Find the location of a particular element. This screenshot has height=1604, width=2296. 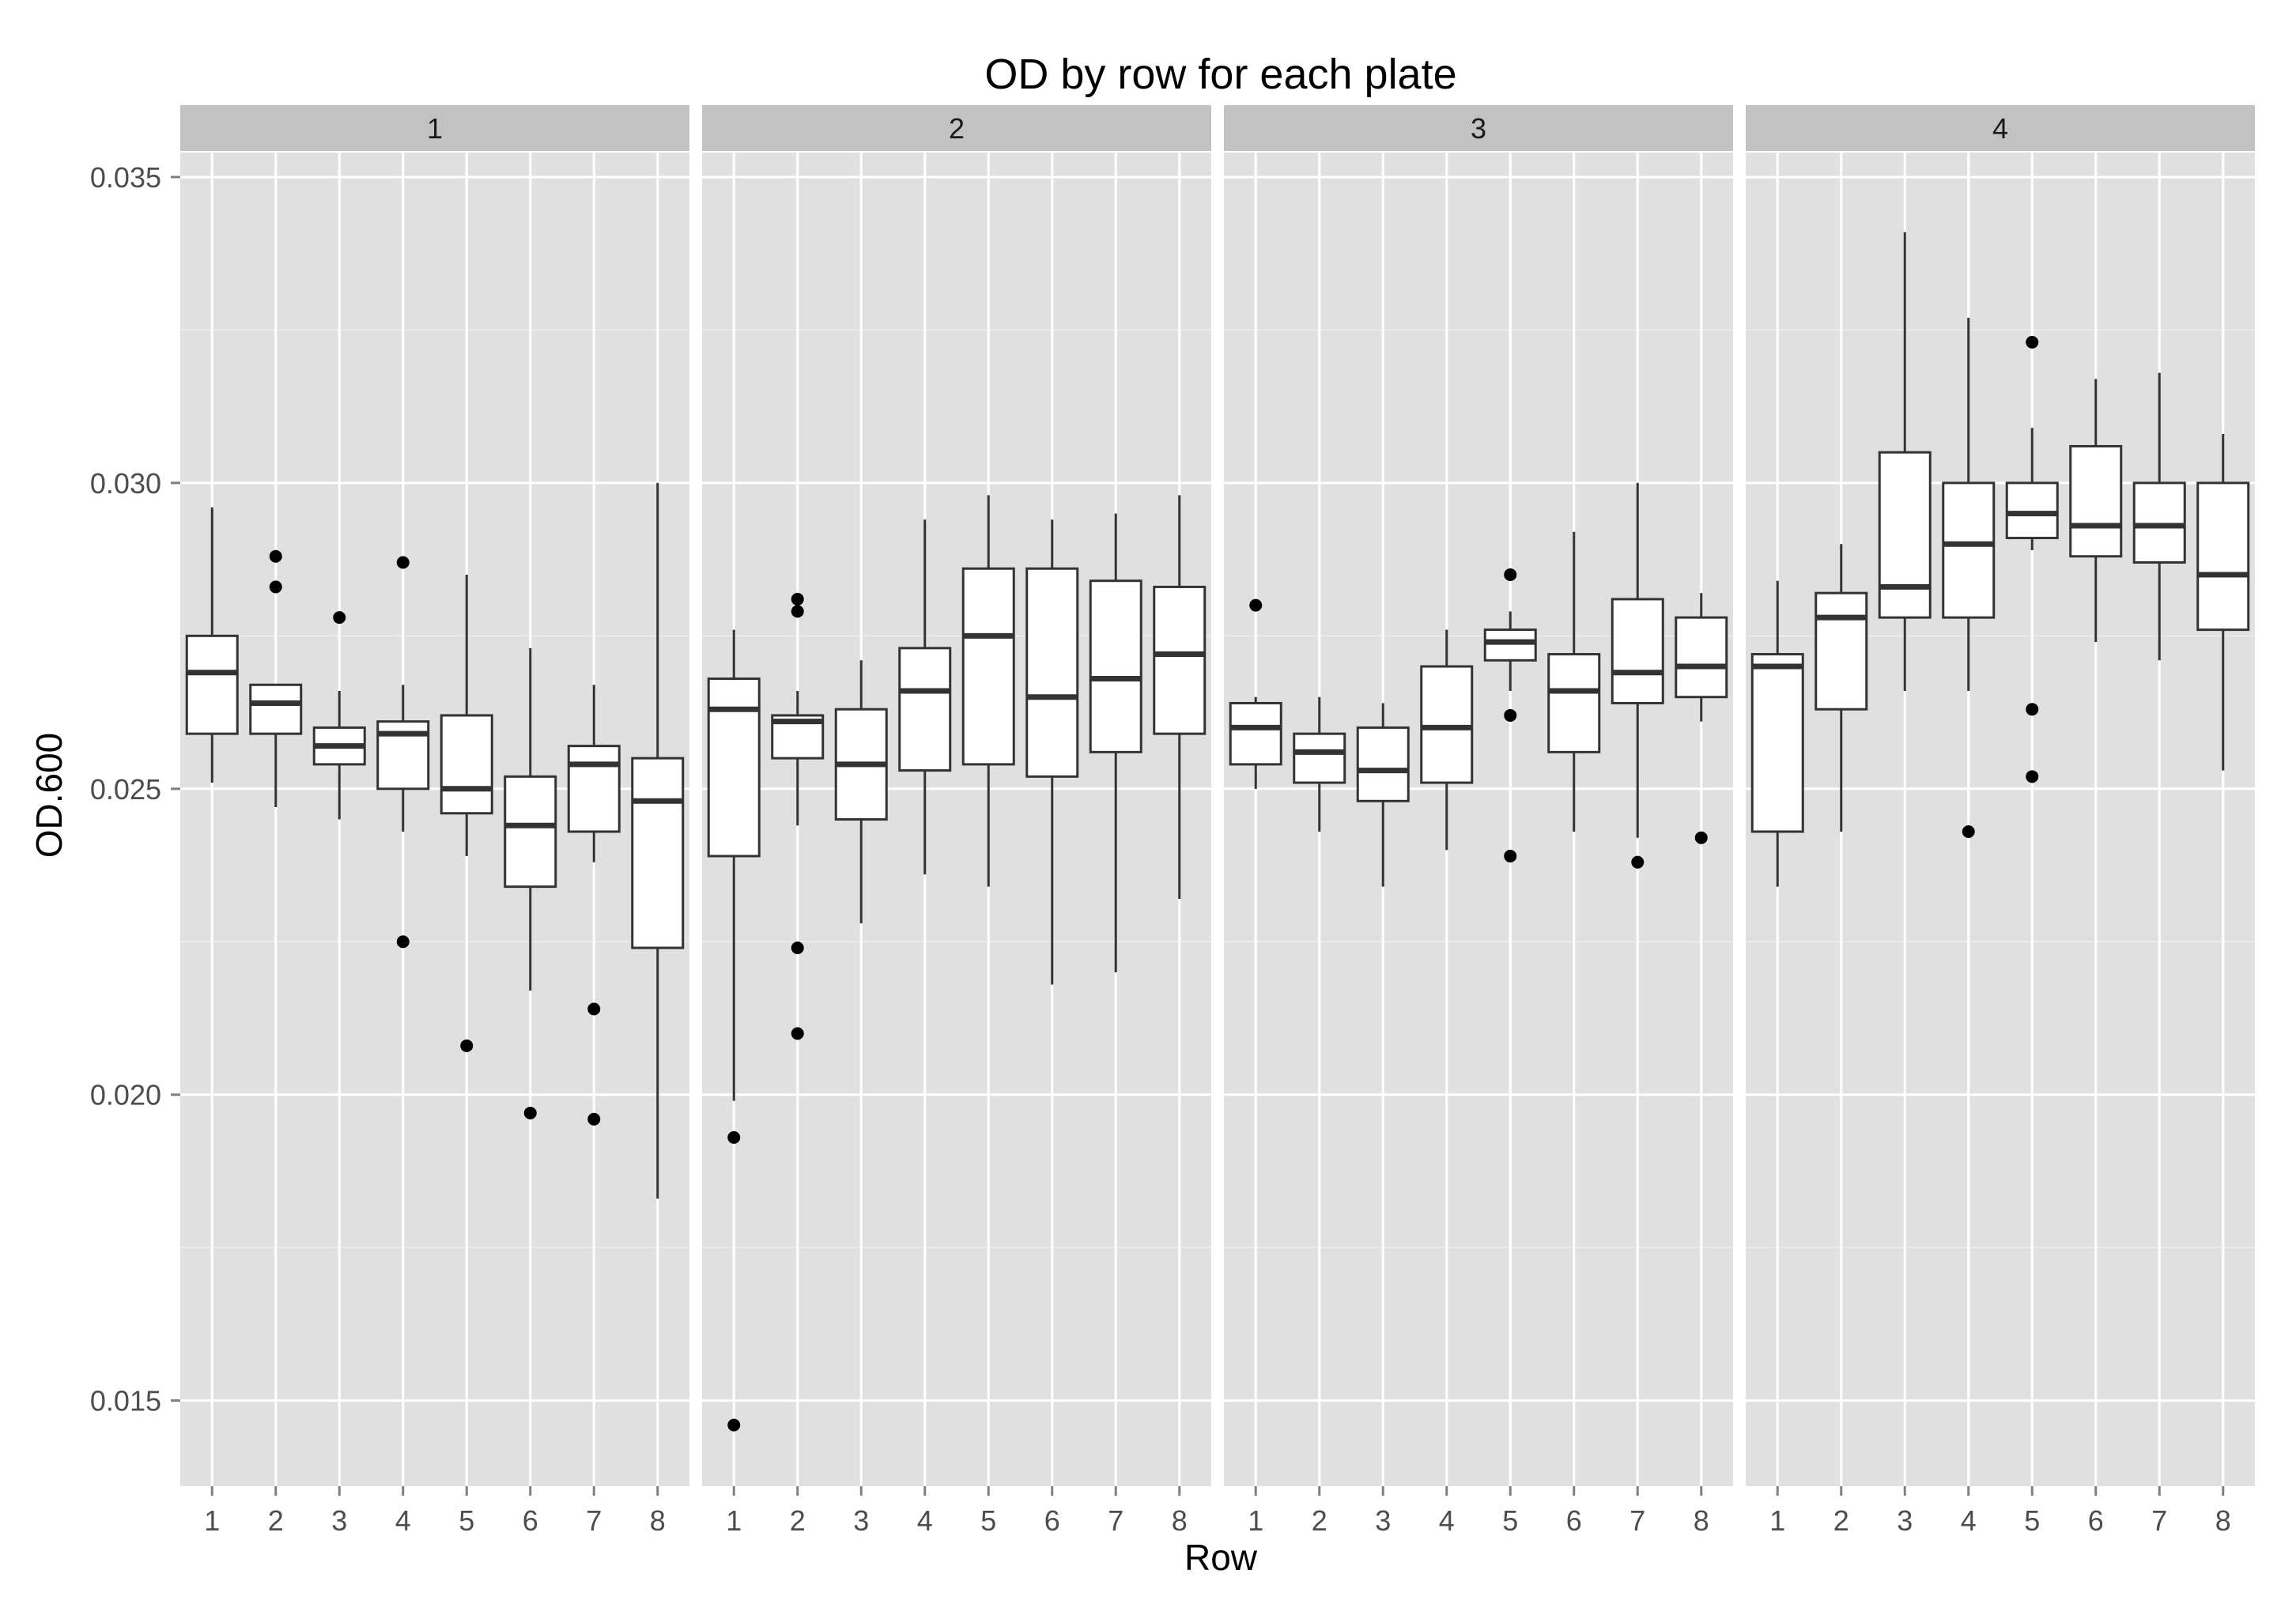

y-axis: 0.015 0.020 0.025 0.030 0.035 is located at coordinates (135, 789).